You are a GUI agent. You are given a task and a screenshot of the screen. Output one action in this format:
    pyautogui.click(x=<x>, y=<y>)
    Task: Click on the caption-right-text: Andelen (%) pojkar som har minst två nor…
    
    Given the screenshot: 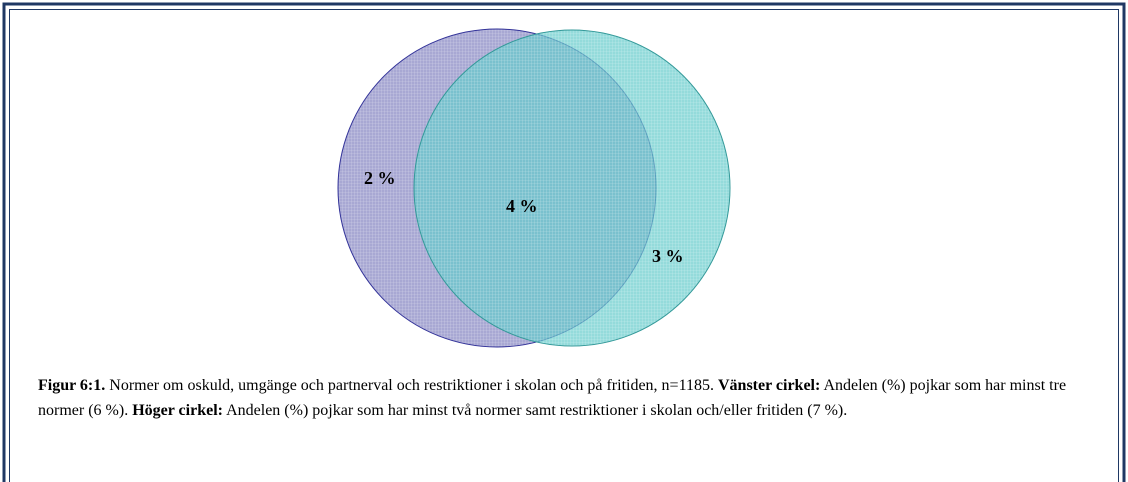 What is the action you would take?
    pyautogui.click(x=535, y=410)
    